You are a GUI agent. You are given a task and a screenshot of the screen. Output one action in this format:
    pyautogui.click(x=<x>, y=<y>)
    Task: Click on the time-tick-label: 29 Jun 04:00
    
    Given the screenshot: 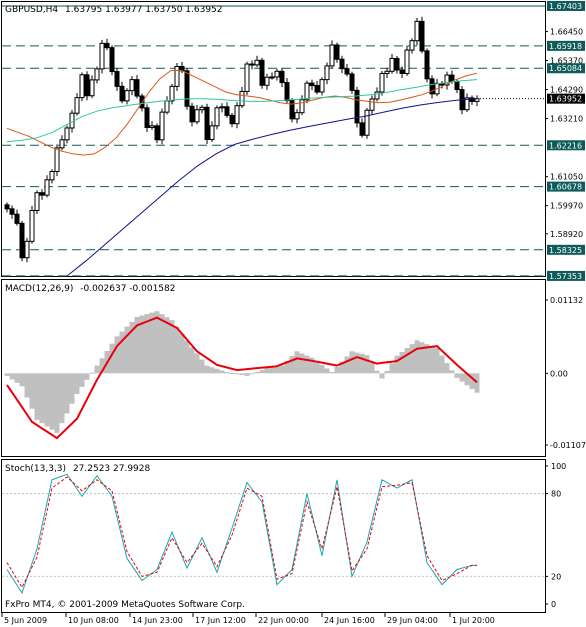 What is the action you would take?
    pyautogui.click(x=412, y=620)
    